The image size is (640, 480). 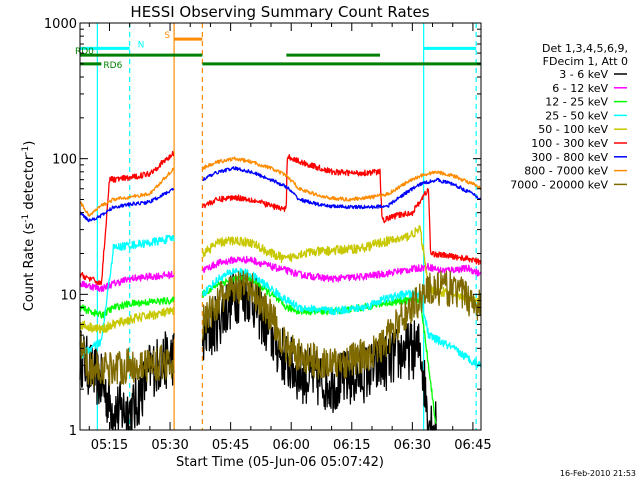 What do you see at coordinates (29, 143) in the screenshot?
I see `y-axis-label-end: )` at bounding box center [29, 143].